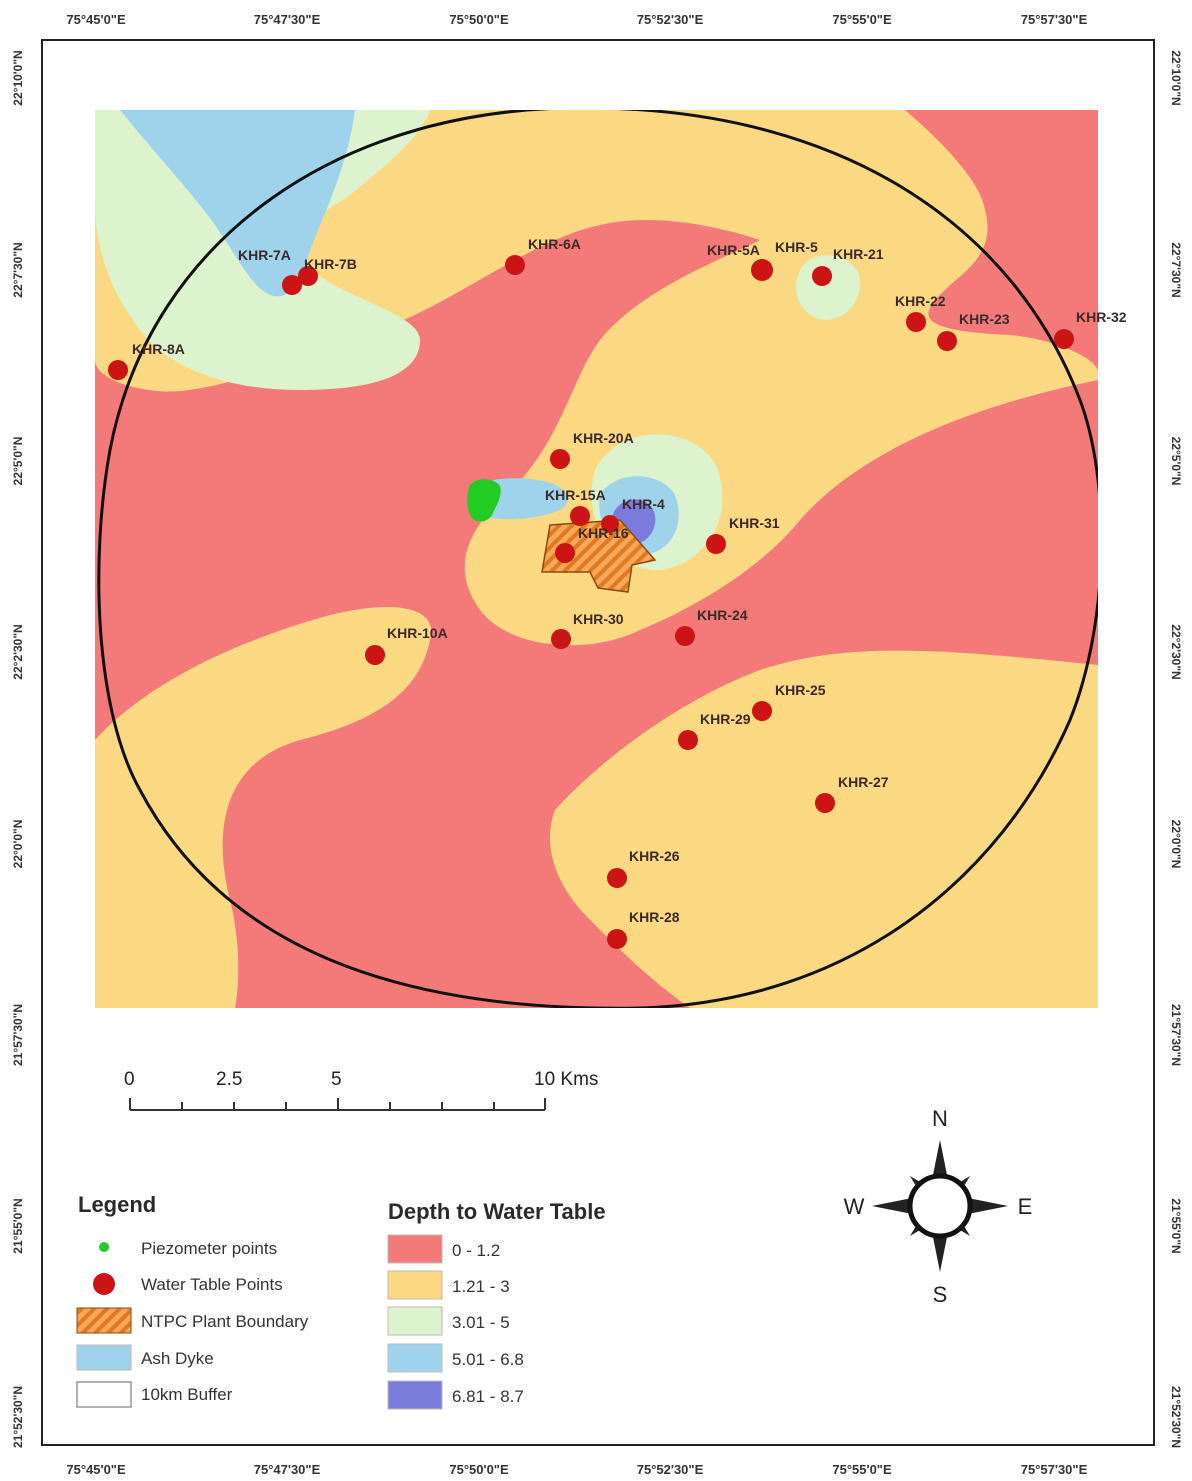 The image size is (1192, 1481). Describe the element at coordinates (417, 633) in the screenshot. I see `label-khr-10a: KHR-10A` at that location.